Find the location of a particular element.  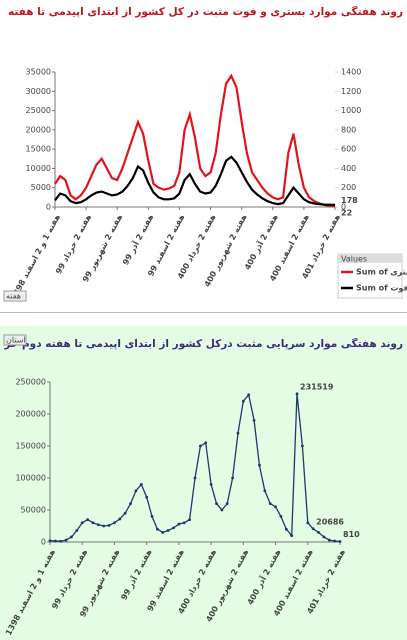

y2-tick-label: 1200 is located at coordinates (351, 91).